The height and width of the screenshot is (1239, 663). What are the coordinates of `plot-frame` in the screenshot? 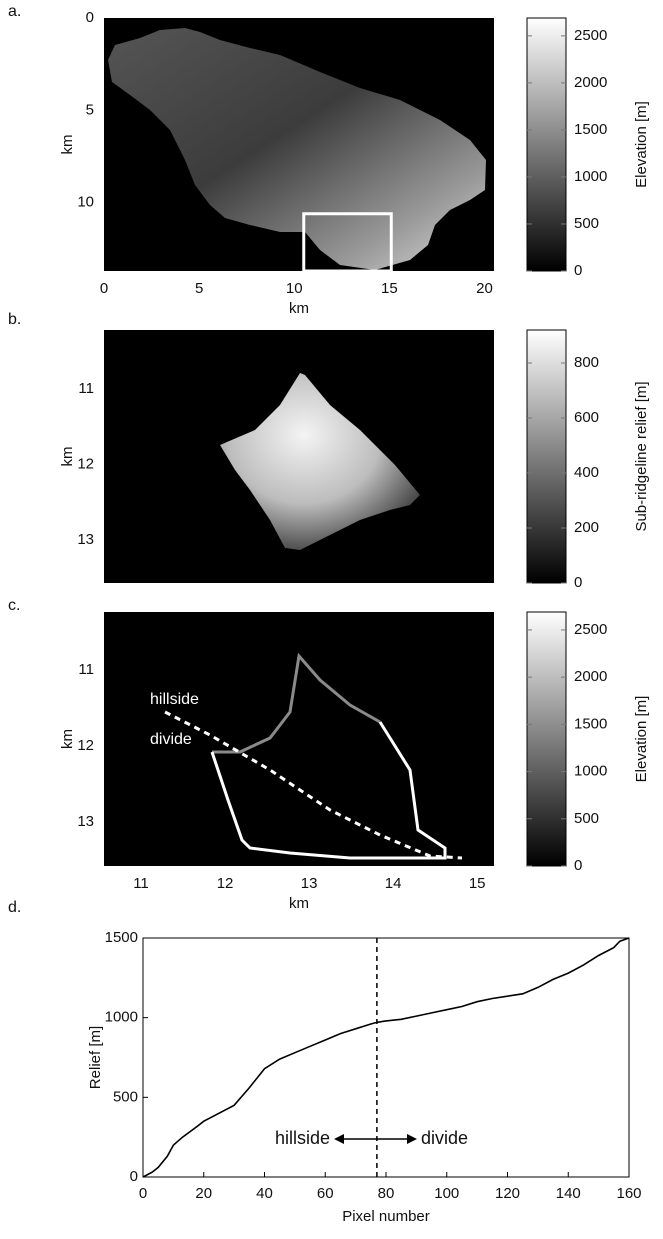 It's located at (386, 1057).